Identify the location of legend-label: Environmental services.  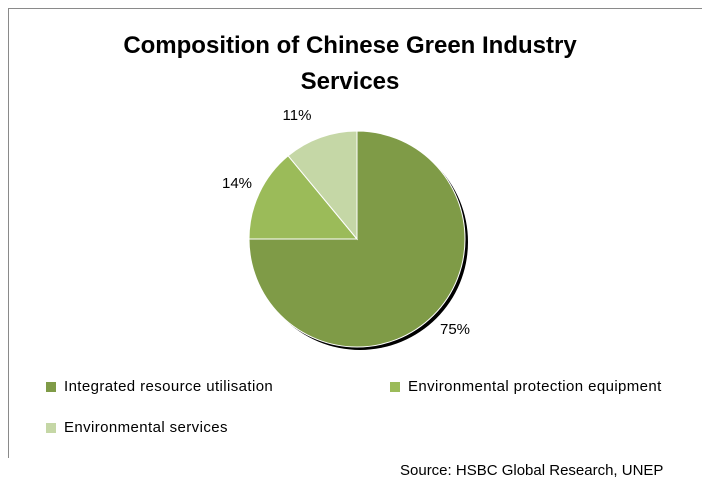
(146, 427).